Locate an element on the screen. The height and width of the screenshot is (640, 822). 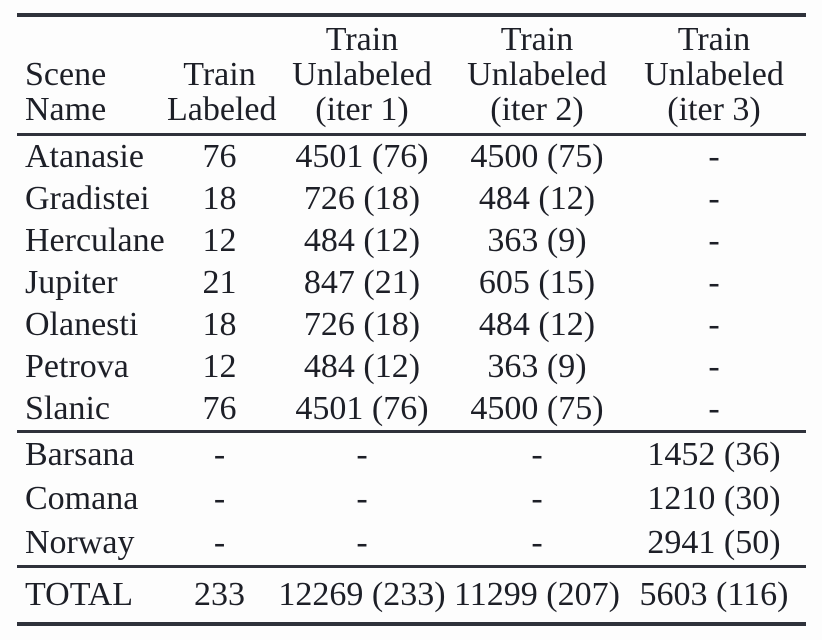
cell-scene-name: Comana is located at coordinates (82, 498).